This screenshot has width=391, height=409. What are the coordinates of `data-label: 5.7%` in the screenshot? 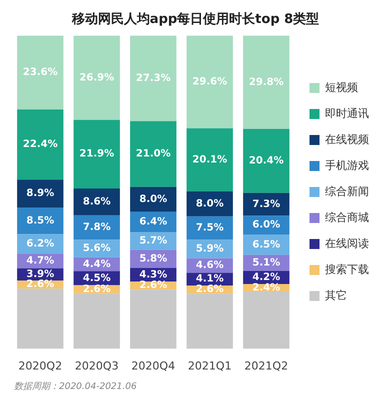 It's located at (153, 240).